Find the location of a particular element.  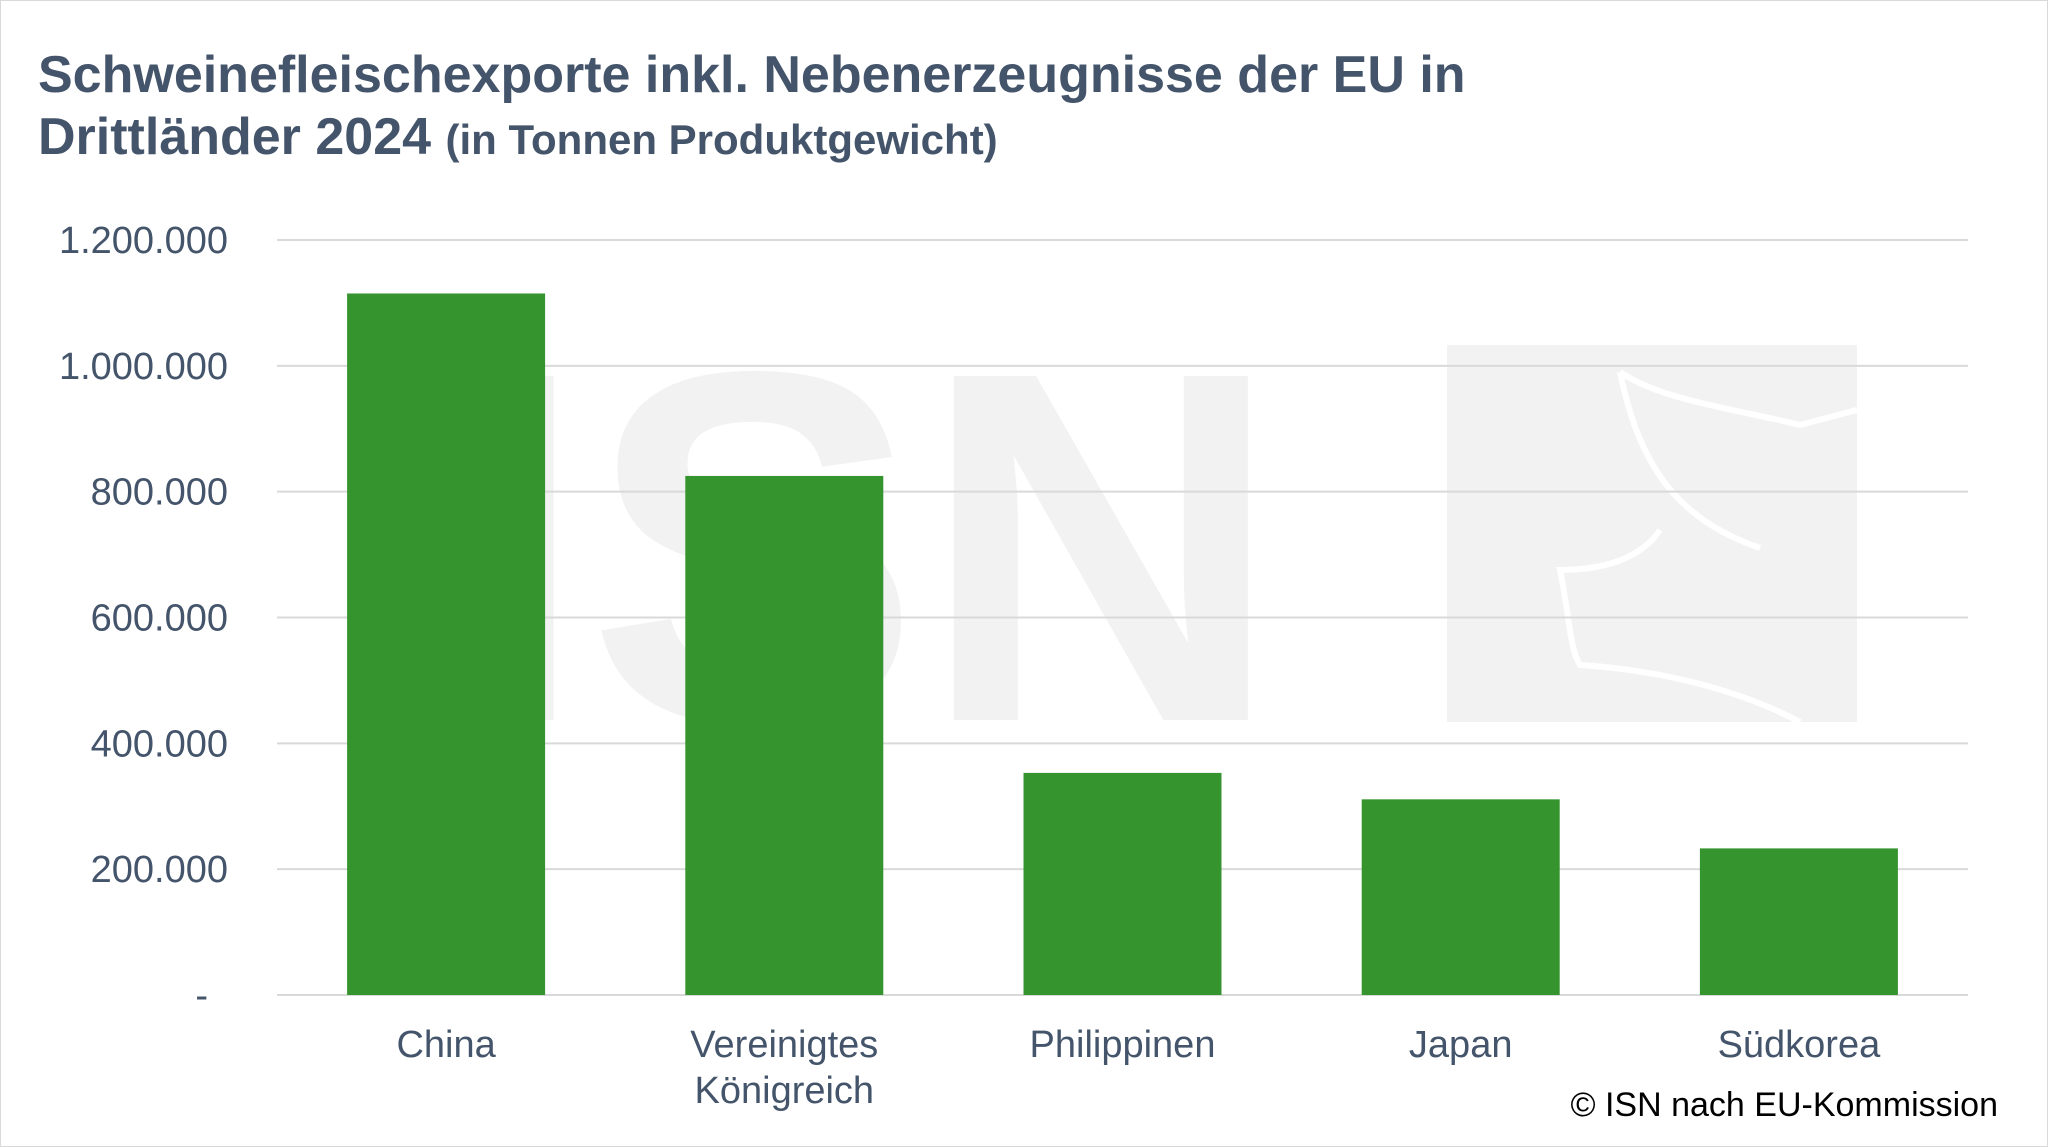

x-category-label: Südkorea is located at coordinates (1800, 1045).